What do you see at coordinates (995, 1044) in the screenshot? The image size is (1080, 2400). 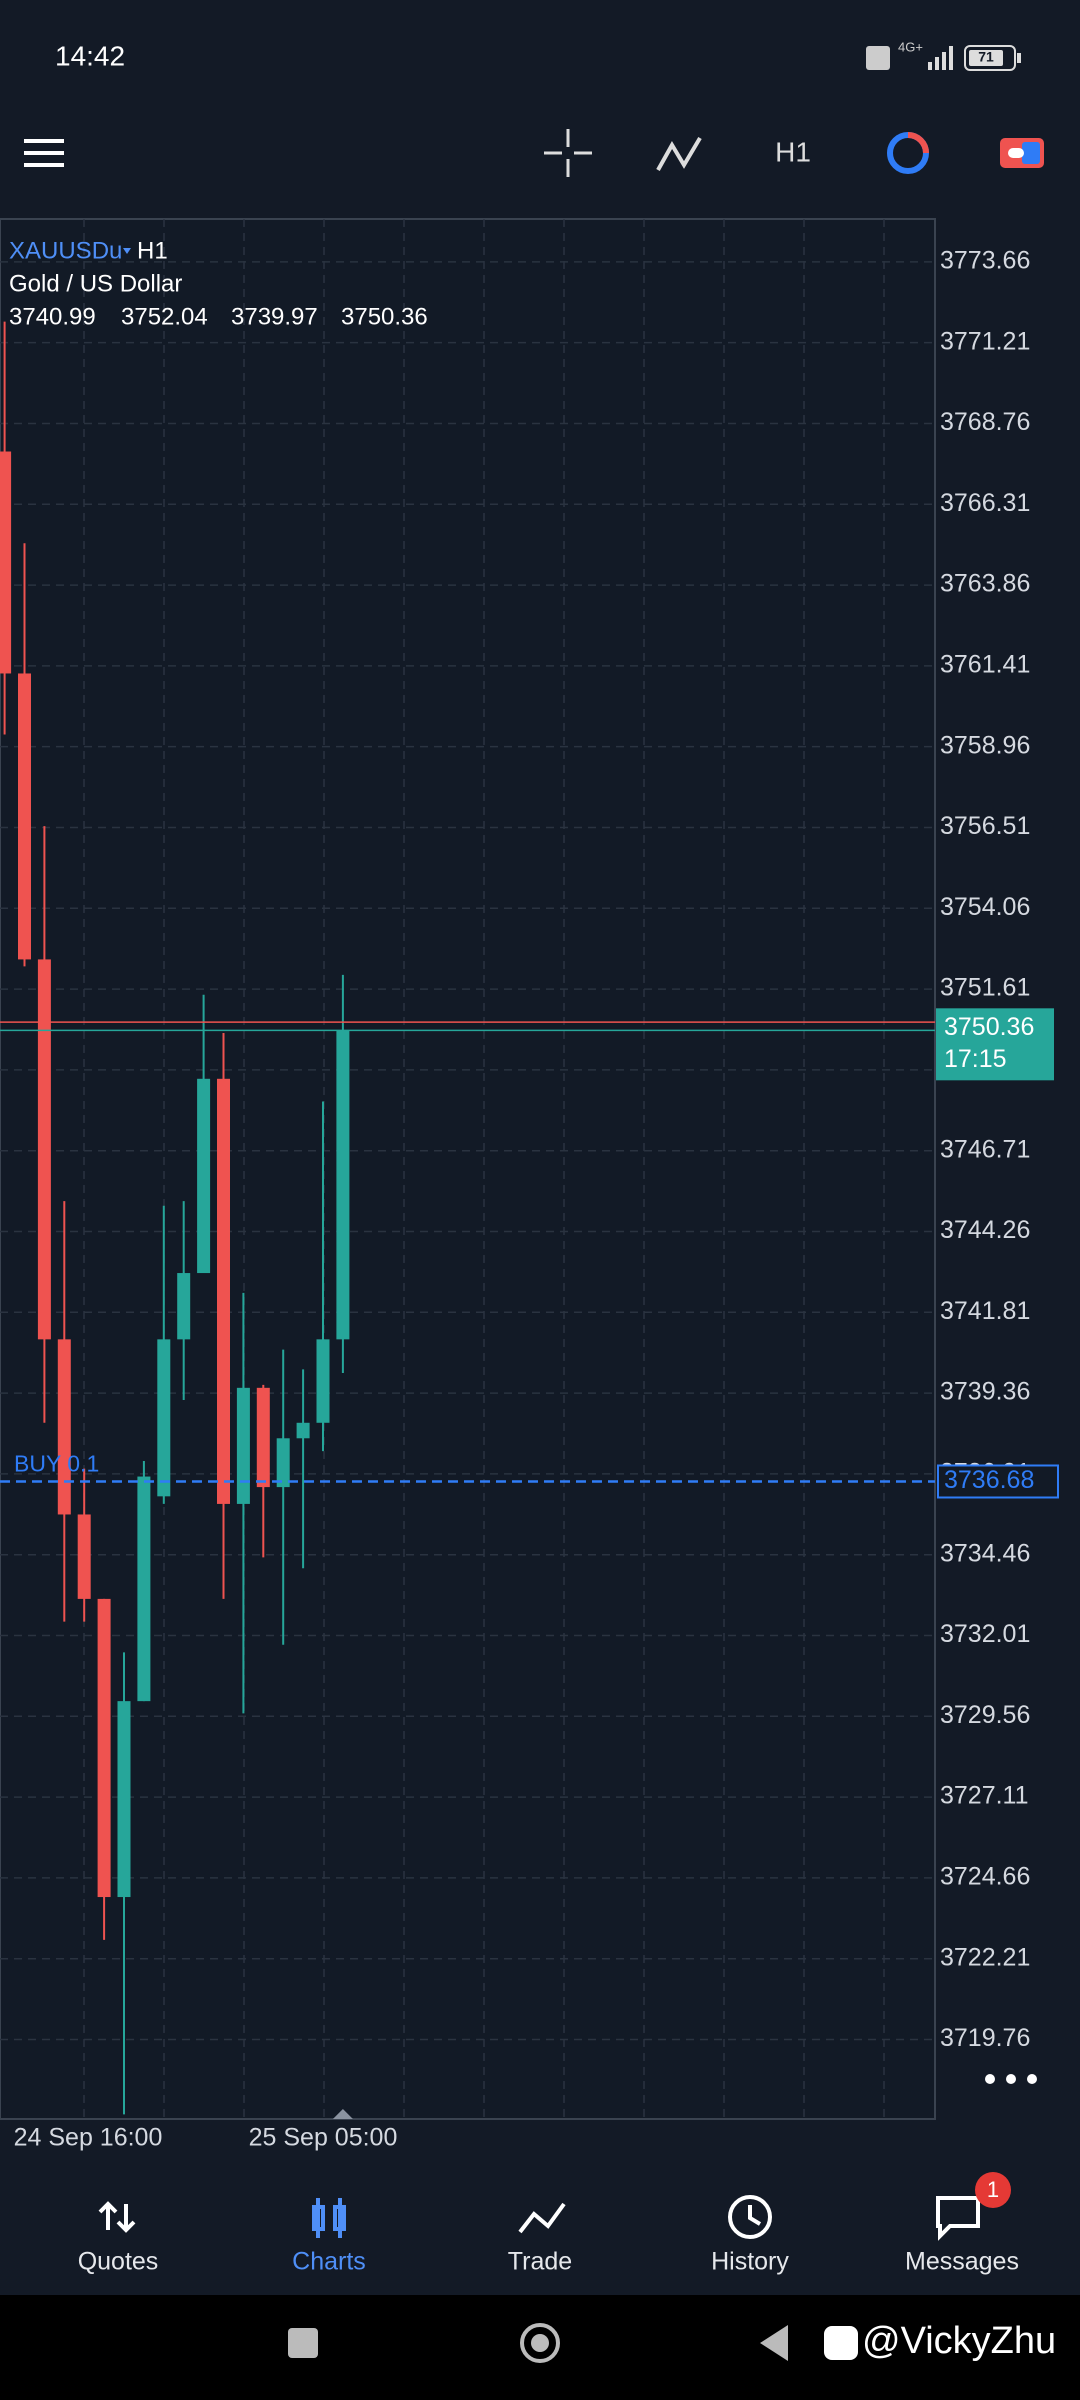 I see `bid-price-box` at bounding box center [995, 1044].